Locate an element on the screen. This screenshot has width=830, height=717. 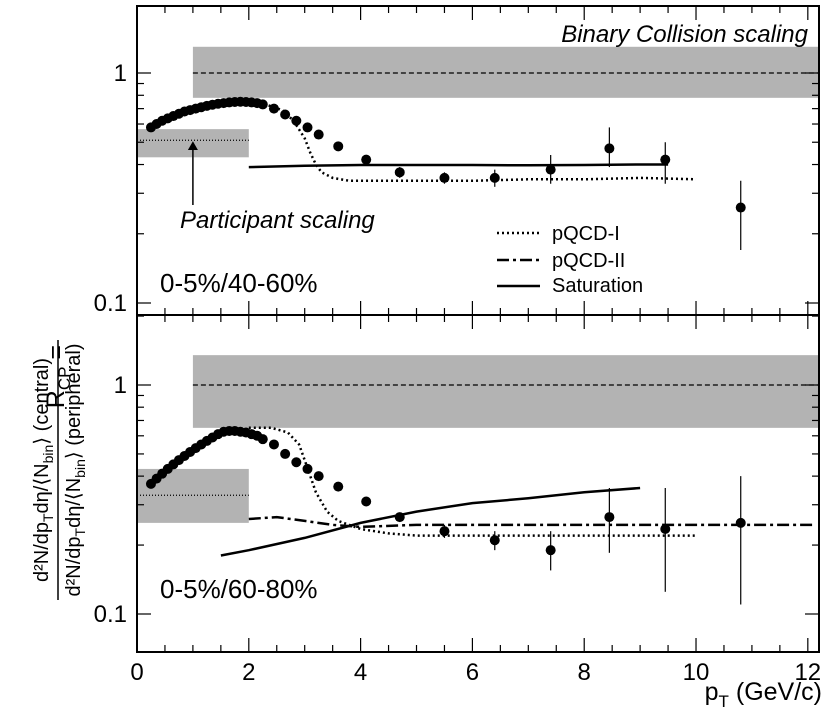
bottom-refs is located at coordinates (478, 440).